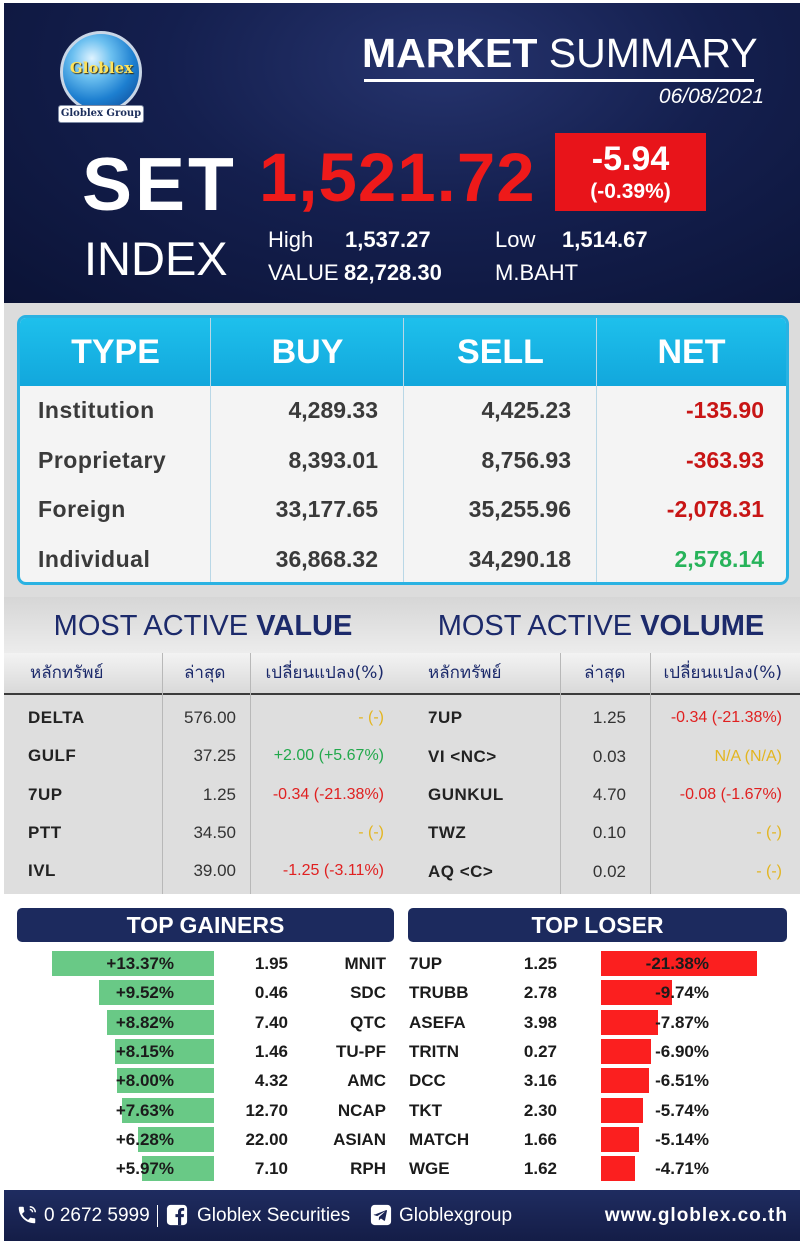 Image resolution: width=804 pixels, height=1245 pixels. Describe the element at coordinates (696, 1215) in the screenshot. I see `footer-website-link: www.globlex.co.th` at that location.